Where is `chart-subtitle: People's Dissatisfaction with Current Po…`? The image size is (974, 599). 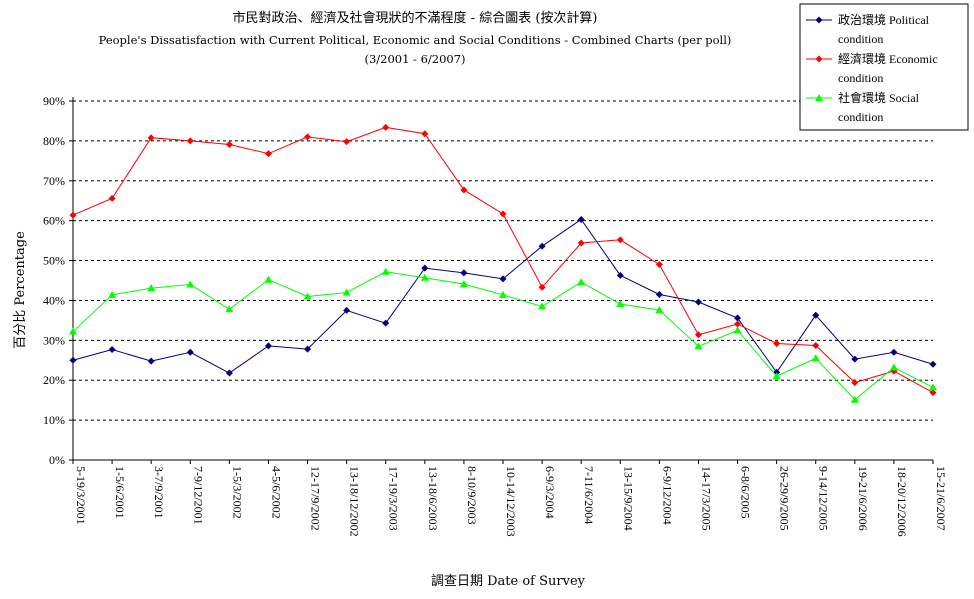 chart-subtitle: People's Dissatisfaction with Current Po… is located at coordinates (415, 40).